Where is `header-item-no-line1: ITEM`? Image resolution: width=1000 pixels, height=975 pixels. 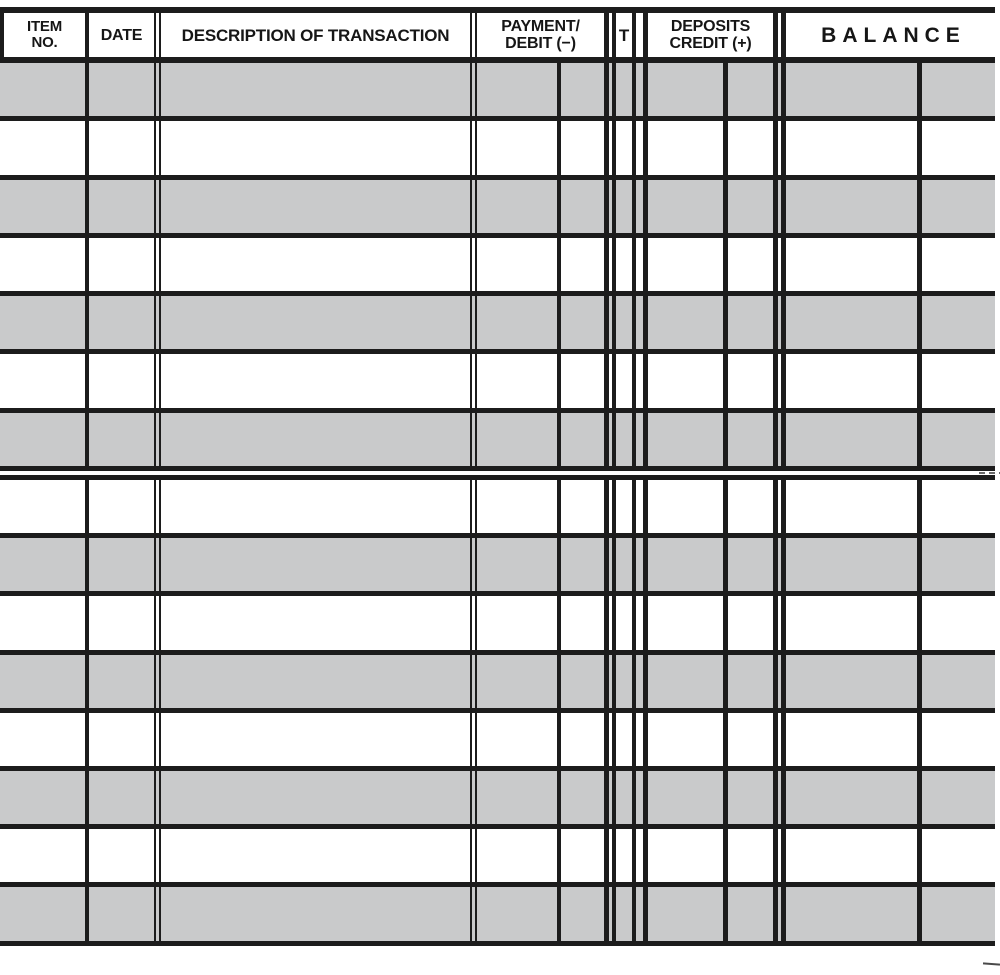 header-item-no-line1: ITEM is located at coordinates (44, 26).